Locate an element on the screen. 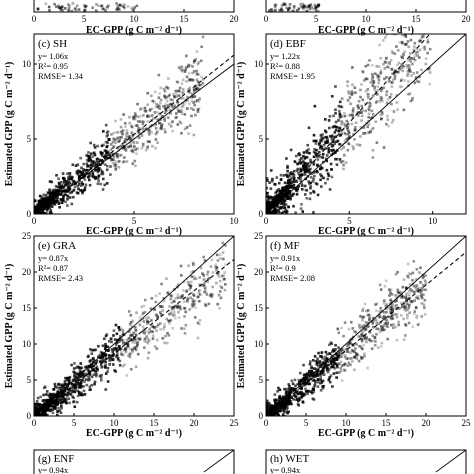  stat-line: R²= 0.95 is located at coordinates (53, 66).